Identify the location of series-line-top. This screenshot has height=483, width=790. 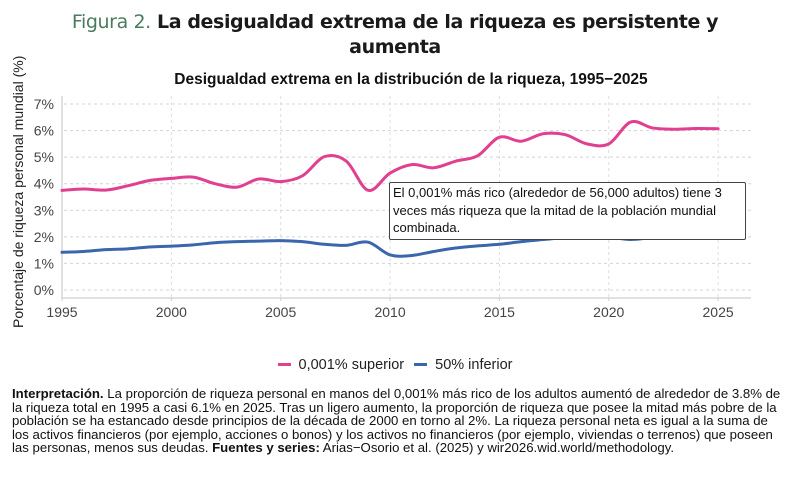
(390, 156).